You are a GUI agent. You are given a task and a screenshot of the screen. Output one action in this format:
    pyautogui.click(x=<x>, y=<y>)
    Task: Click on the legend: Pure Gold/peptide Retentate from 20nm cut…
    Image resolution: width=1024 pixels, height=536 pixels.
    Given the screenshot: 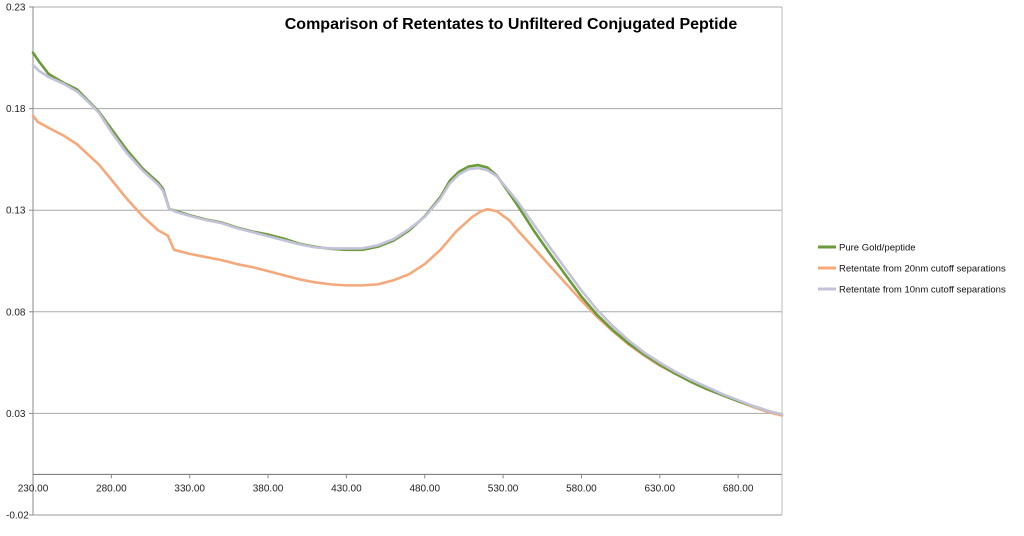 What is the action you would take?
    pyautogui.click(x=912, y=269)
    